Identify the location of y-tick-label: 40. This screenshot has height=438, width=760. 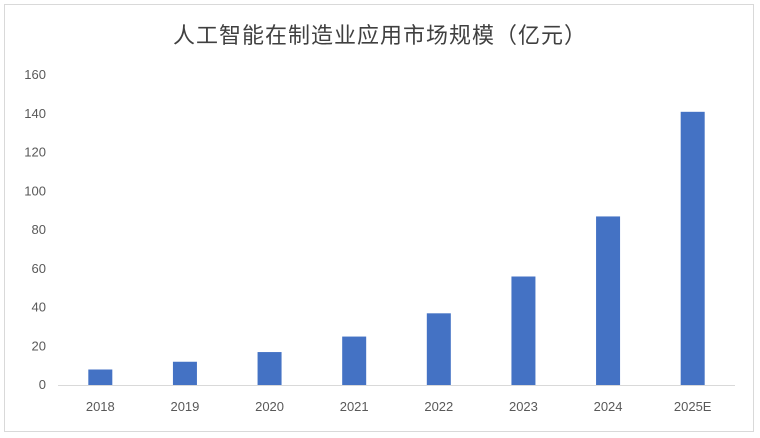
(39, 307).